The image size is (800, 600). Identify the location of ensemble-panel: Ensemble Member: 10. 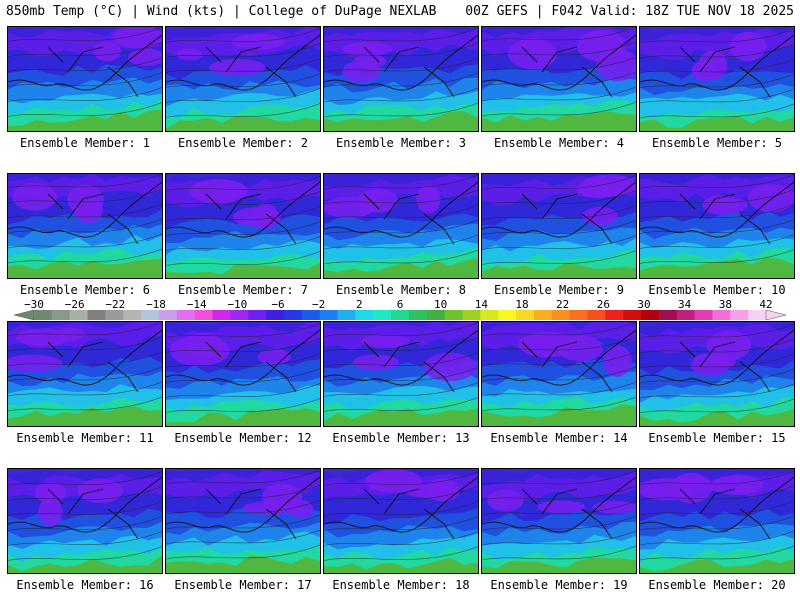
(717, 235).